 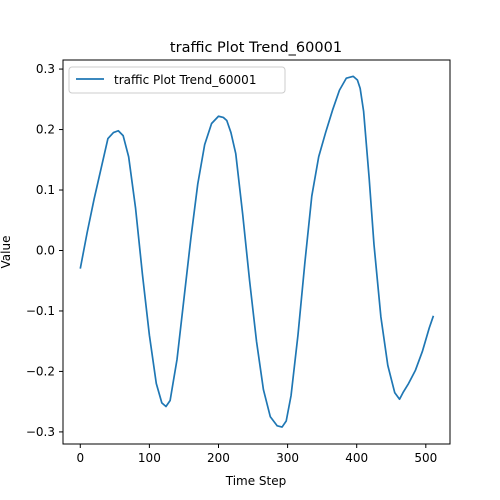 I want to click on legend-box, so click(x=177, y=80).